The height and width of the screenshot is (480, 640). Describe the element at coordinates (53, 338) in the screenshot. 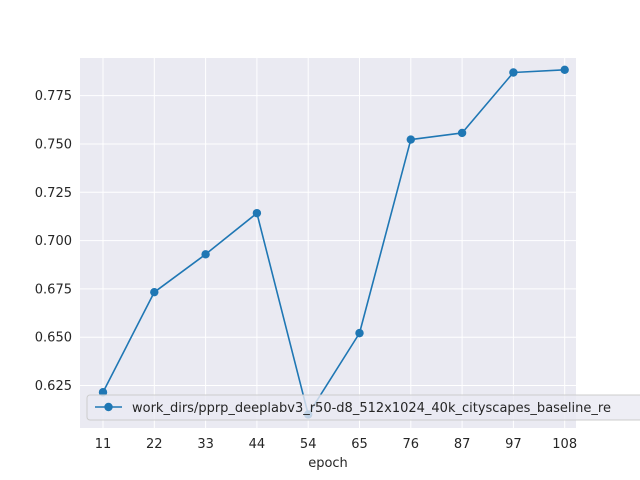

I see `y-tick-label: 0.650` at that location.